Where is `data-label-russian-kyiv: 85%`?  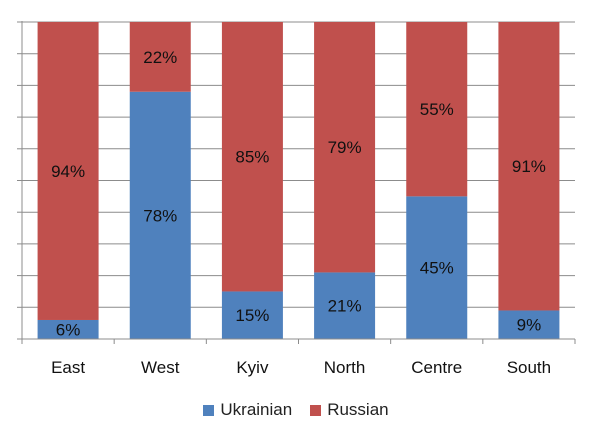 data-label-russian-kyiv: 85% is located at coordinates (252, 157).